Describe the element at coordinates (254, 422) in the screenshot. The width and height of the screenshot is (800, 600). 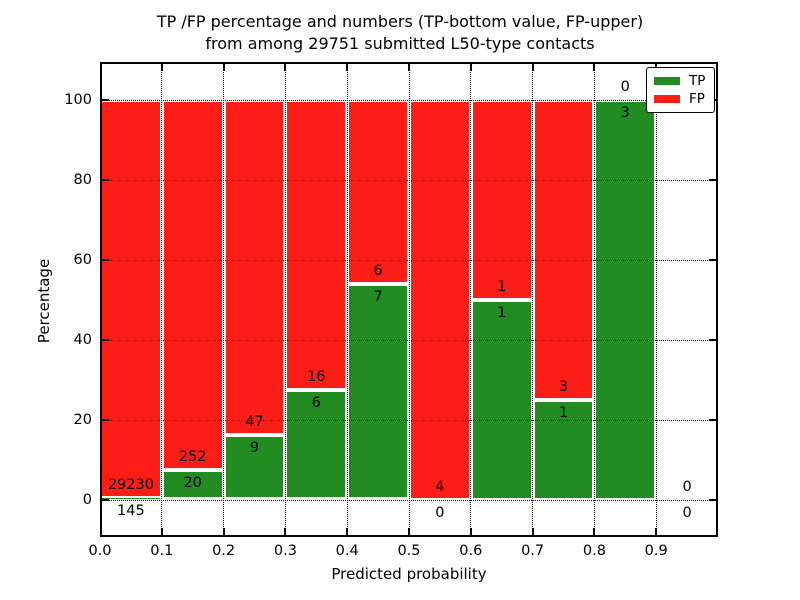
I see `fp-count-label: 47` at that location.